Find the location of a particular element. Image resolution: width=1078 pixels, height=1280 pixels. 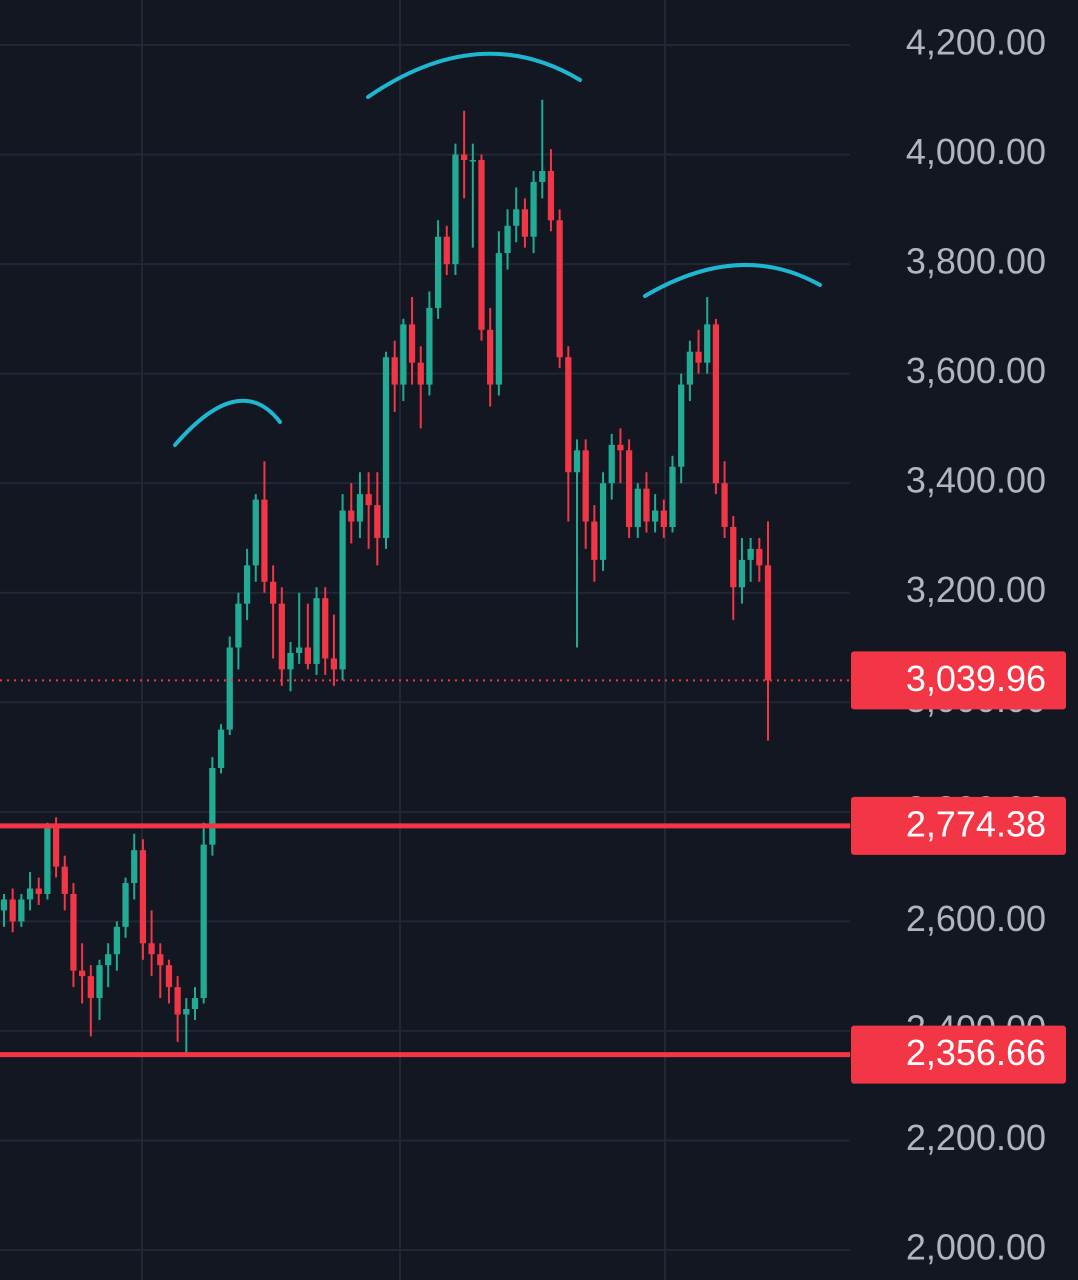

y-tick-label: 3,800.00 is located at coordinates (976, 261).